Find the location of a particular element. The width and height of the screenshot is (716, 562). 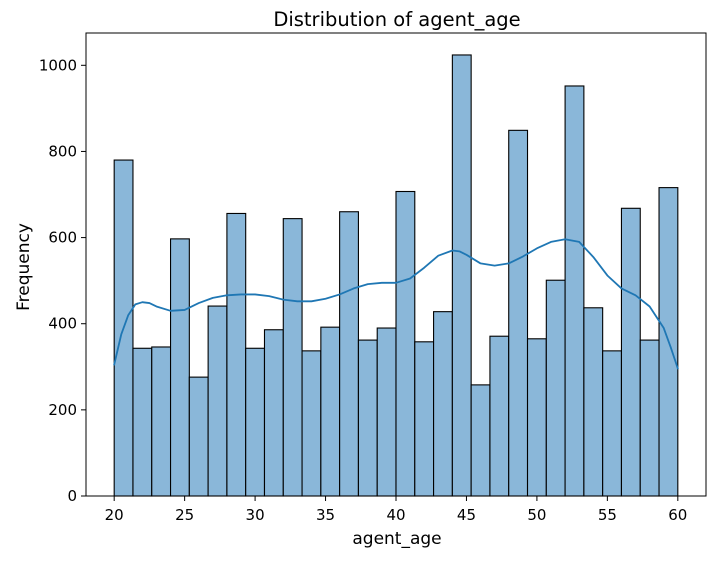

chart-title: Distribution of agent_age is located at coordinates (396, 19).